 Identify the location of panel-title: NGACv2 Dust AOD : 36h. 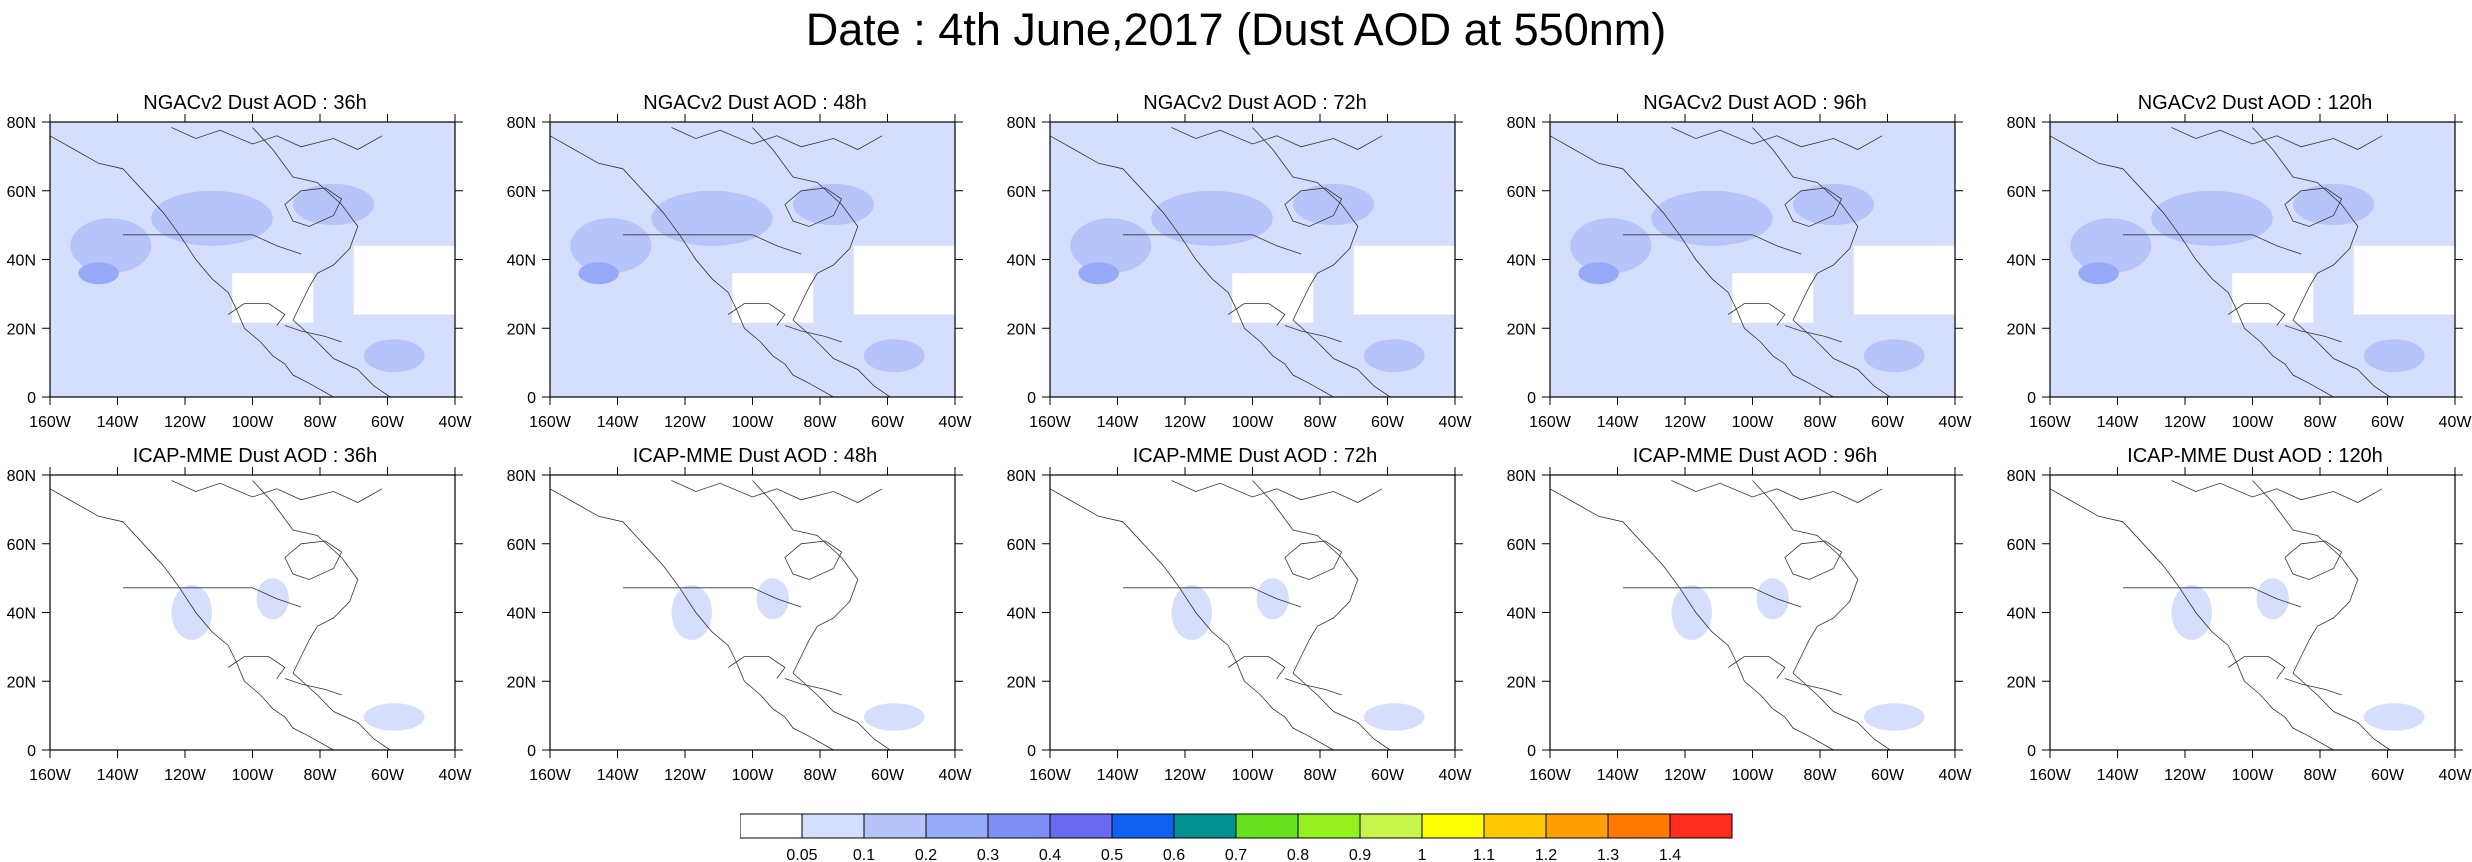
(255, 103).